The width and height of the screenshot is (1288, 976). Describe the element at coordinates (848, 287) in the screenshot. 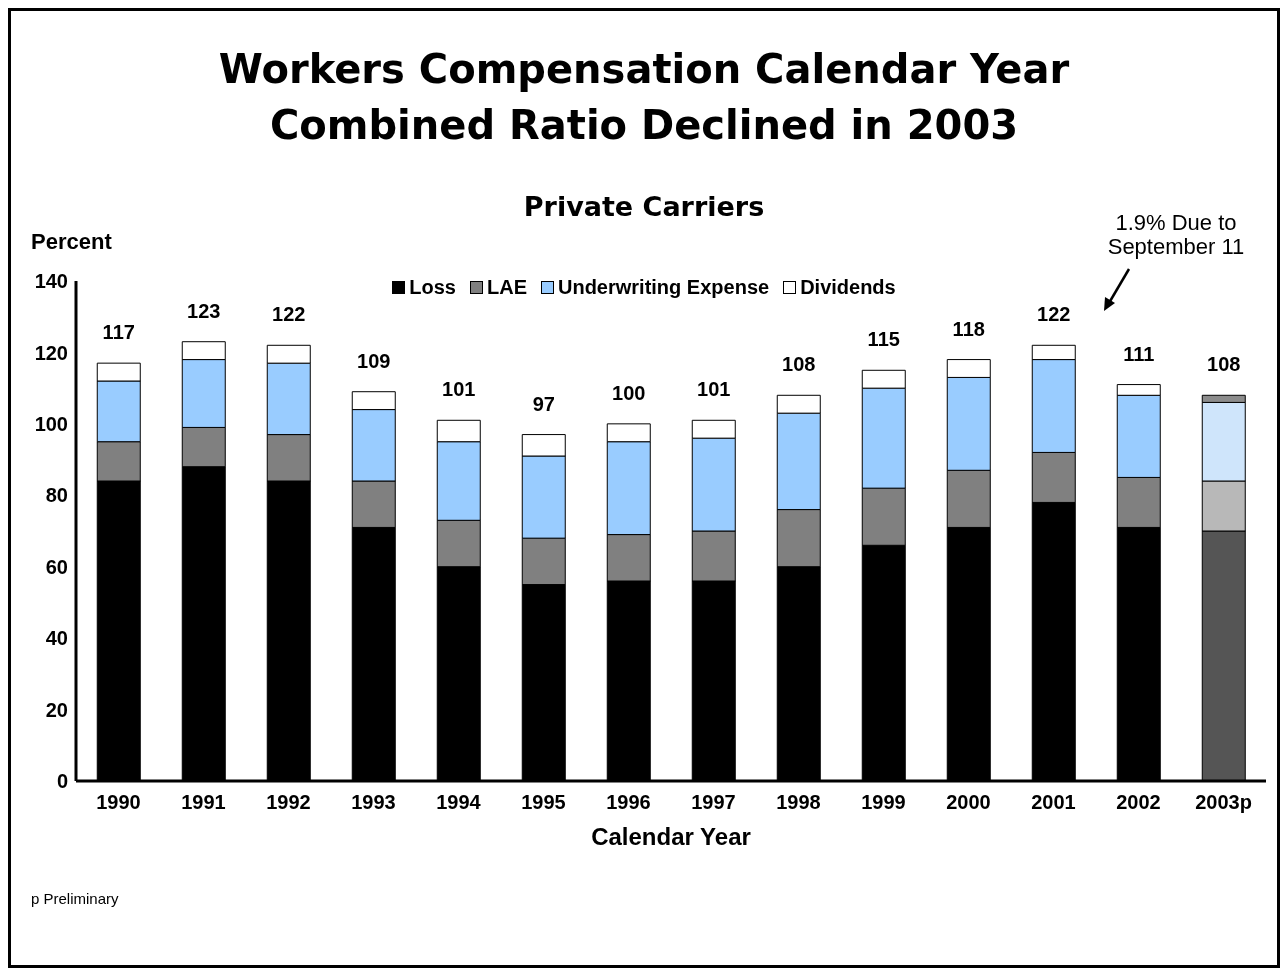

I see `legend-label: Dividends` at that location.